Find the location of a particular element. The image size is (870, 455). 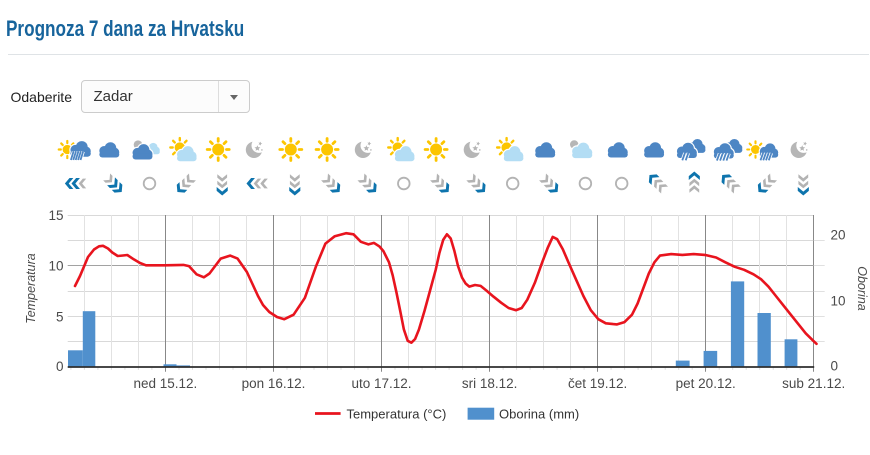

svg-text: ned 15.12. is located at coordinates (165, 383).